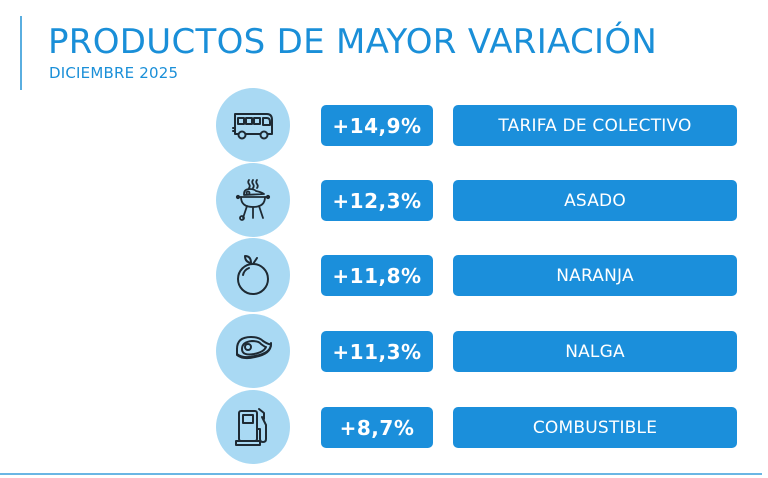  Describe the element at coordinates (377, 200) in the screenshot. I see `variation-badge: +12,3%` at that location.